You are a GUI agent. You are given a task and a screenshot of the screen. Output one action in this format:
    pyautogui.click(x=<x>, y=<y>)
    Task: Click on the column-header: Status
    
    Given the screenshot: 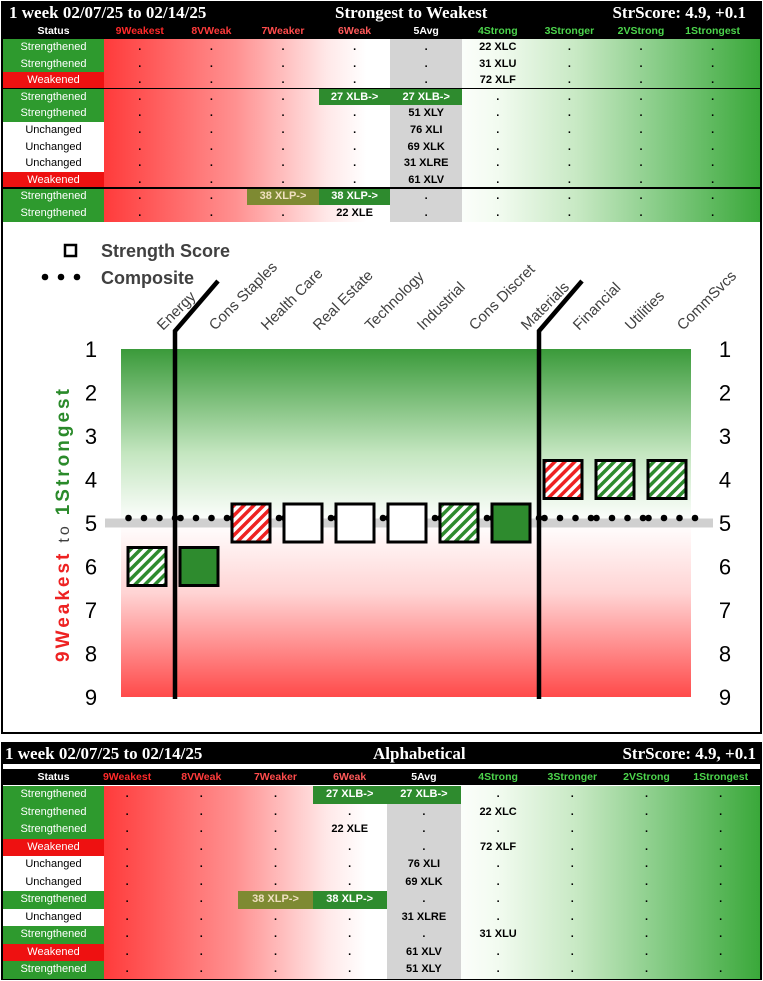 What is the action you would take?
    pyautogui.click(x=53, y=31)
    